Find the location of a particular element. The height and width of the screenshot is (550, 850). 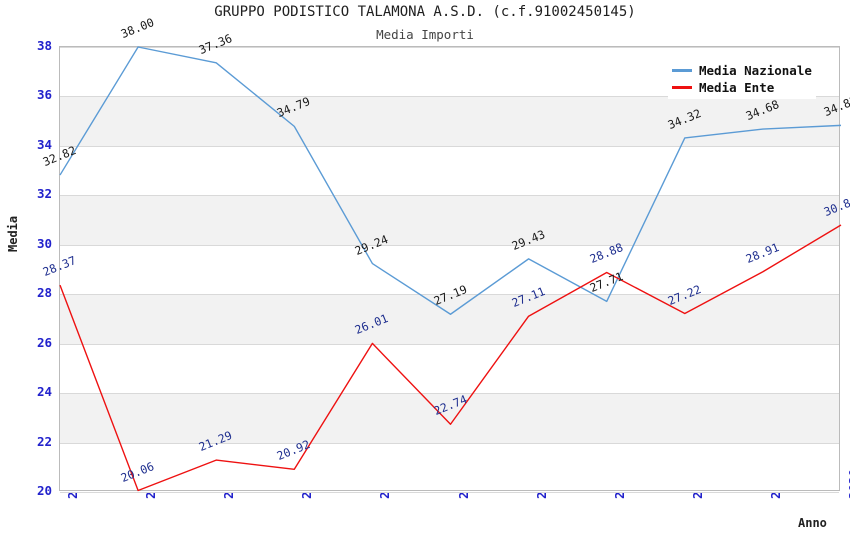

legend-item: Media Ente is located at coordinates (742, 87).